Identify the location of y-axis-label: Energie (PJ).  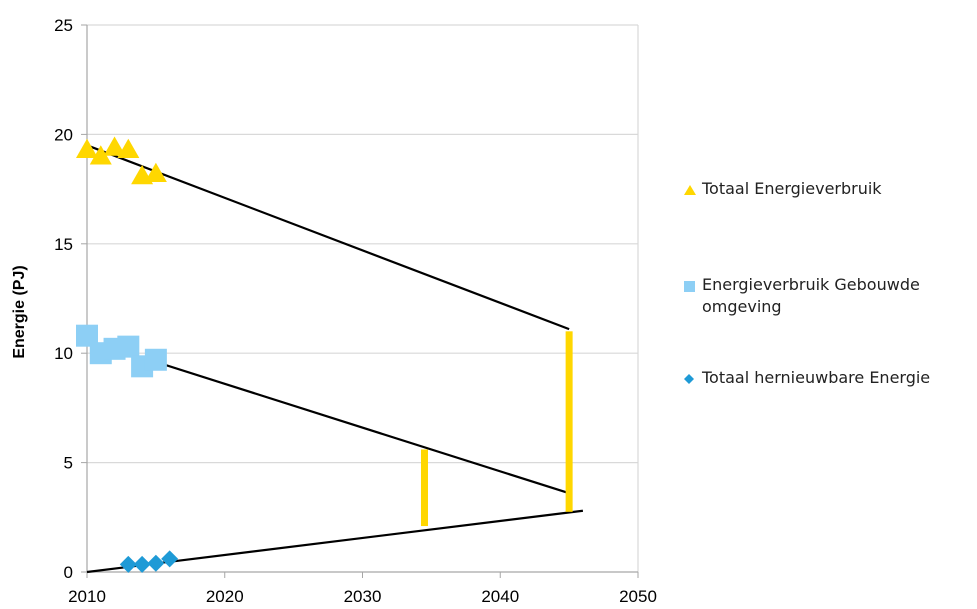
(19, 311).